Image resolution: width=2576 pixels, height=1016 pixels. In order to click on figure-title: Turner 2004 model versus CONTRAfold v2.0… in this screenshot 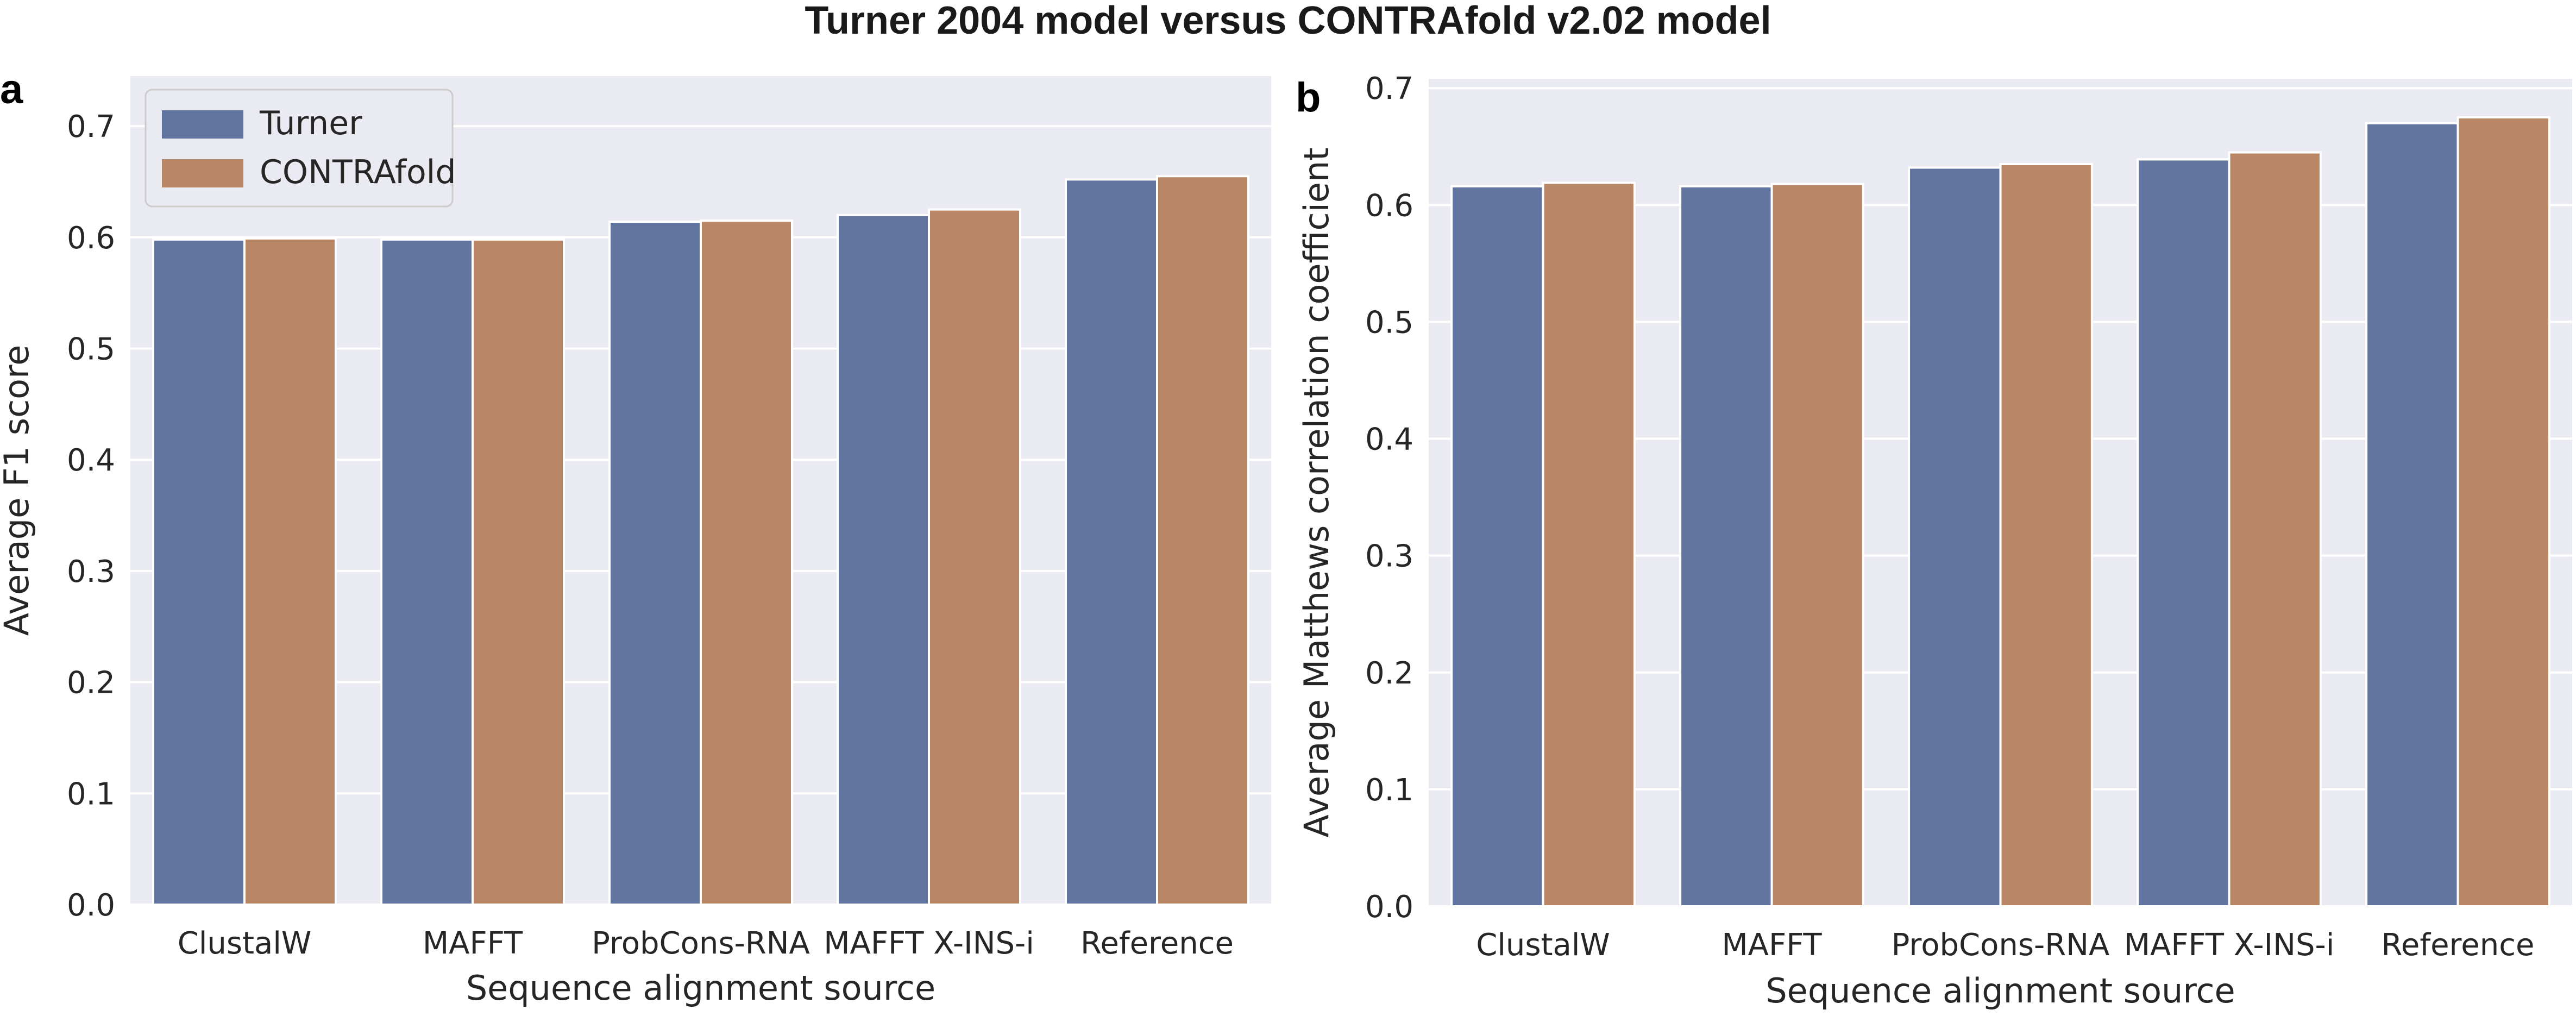, I will do `click(1288, 21)`.